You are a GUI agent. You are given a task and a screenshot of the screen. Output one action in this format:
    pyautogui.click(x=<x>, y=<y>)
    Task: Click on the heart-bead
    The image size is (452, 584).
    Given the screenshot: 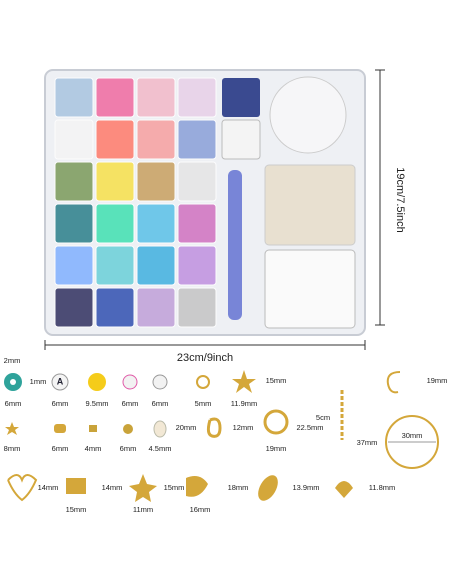 What is the action you would take?
    pyautogui.click(x=160, y=382)
    